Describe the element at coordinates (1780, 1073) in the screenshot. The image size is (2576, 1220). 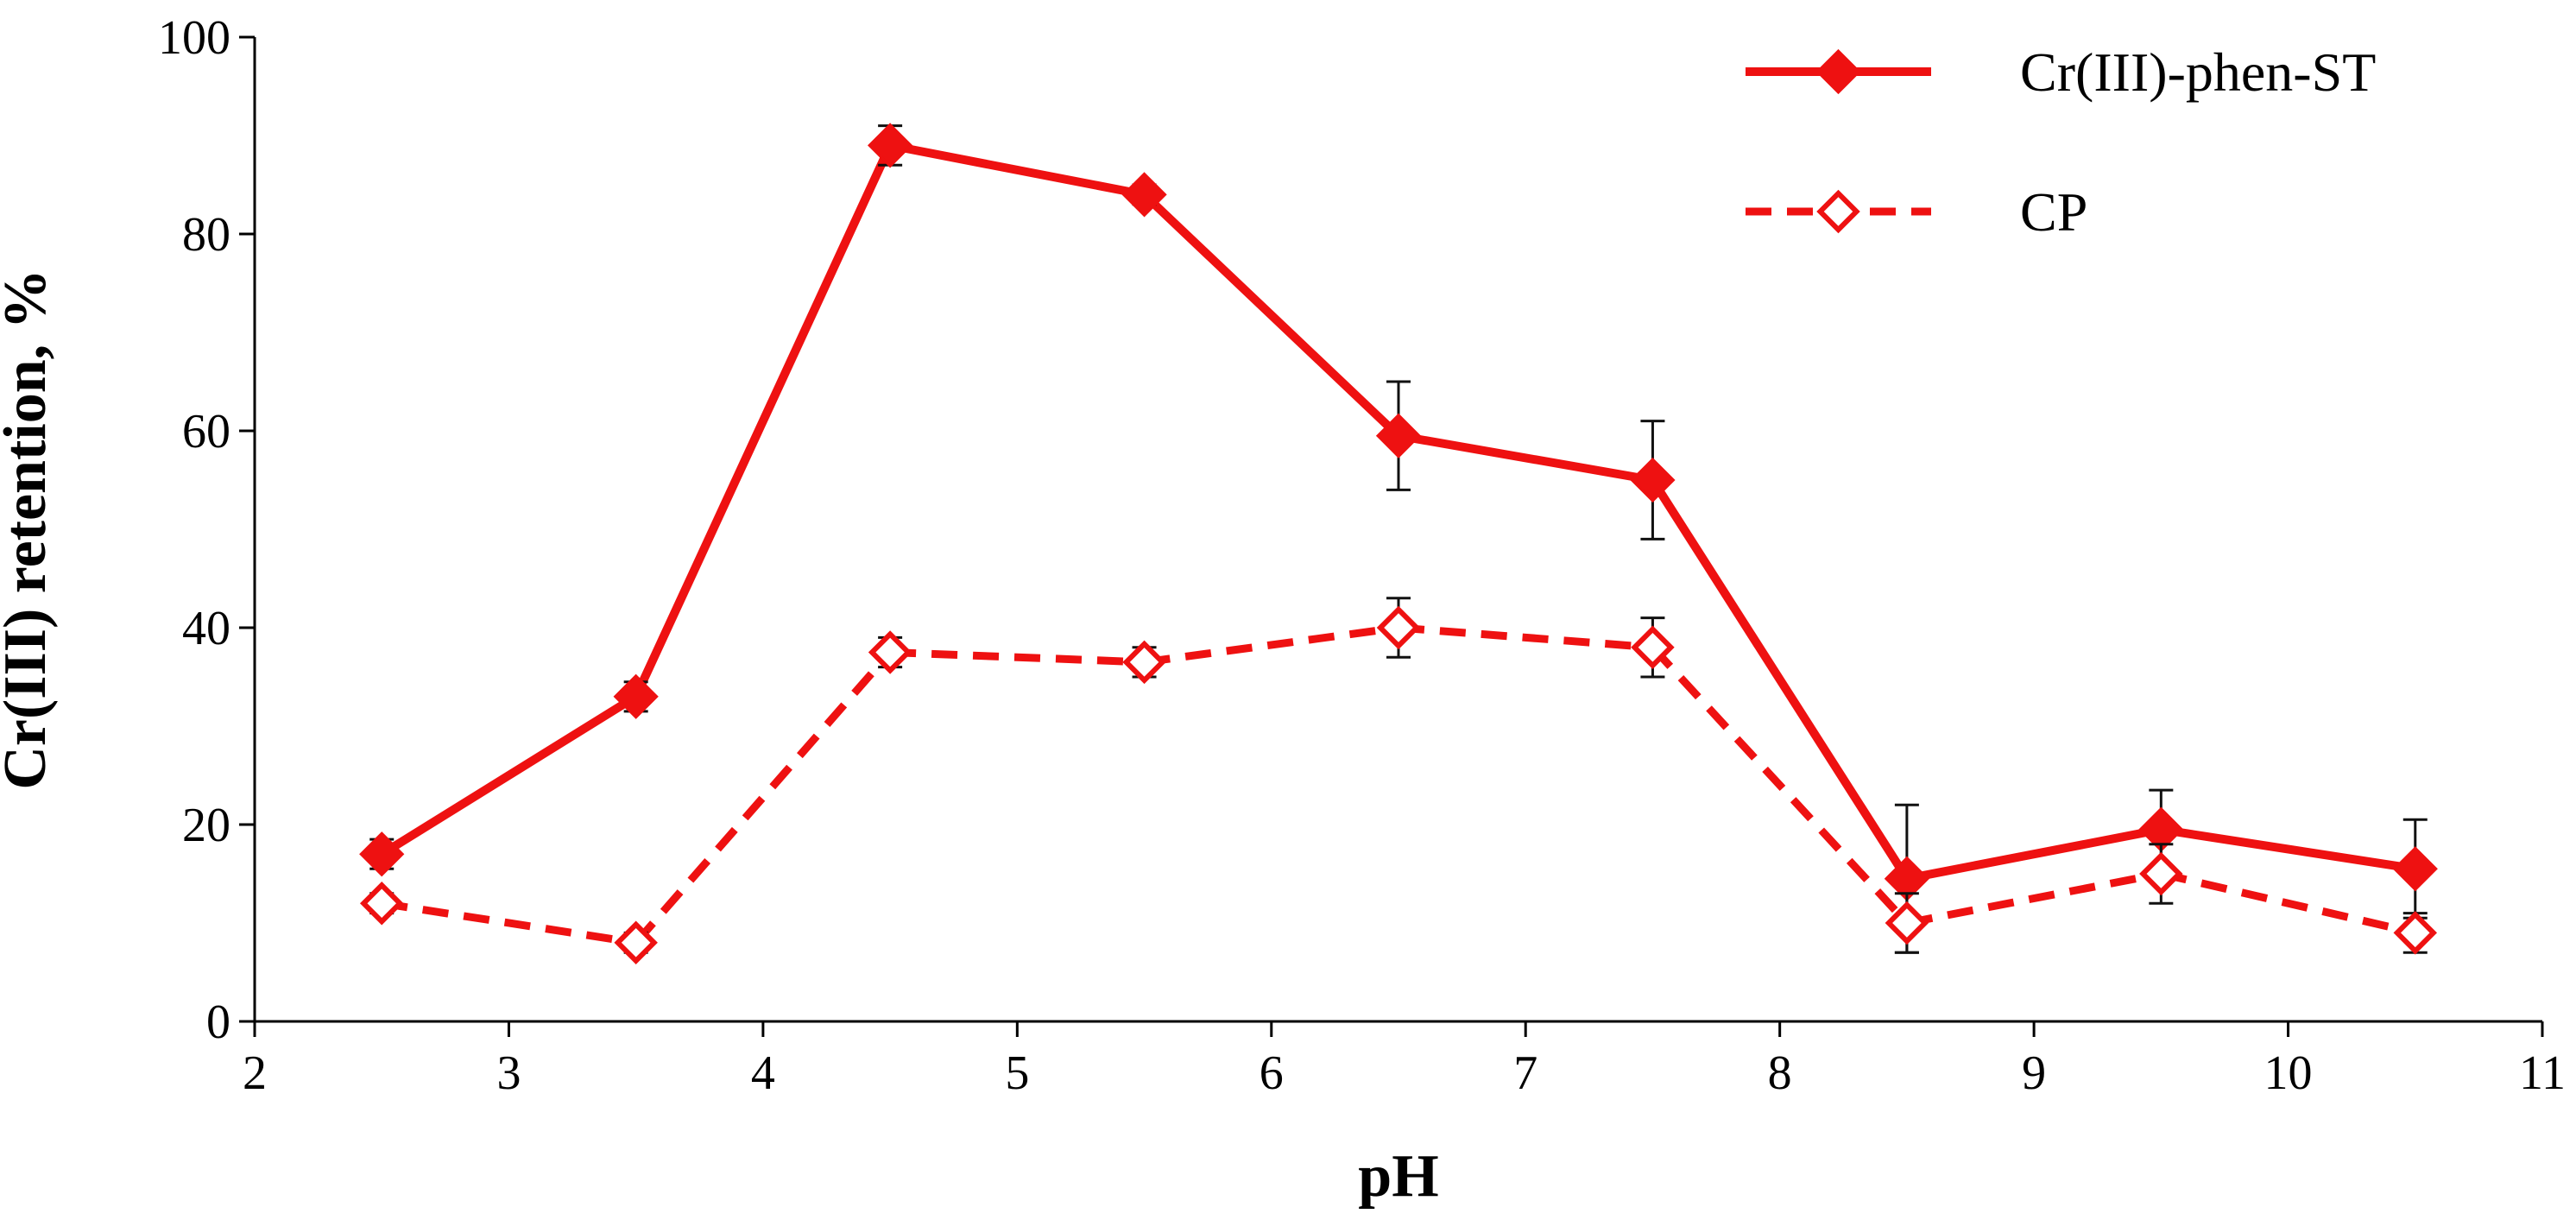
I see `x-tick-label: 8` at that location.